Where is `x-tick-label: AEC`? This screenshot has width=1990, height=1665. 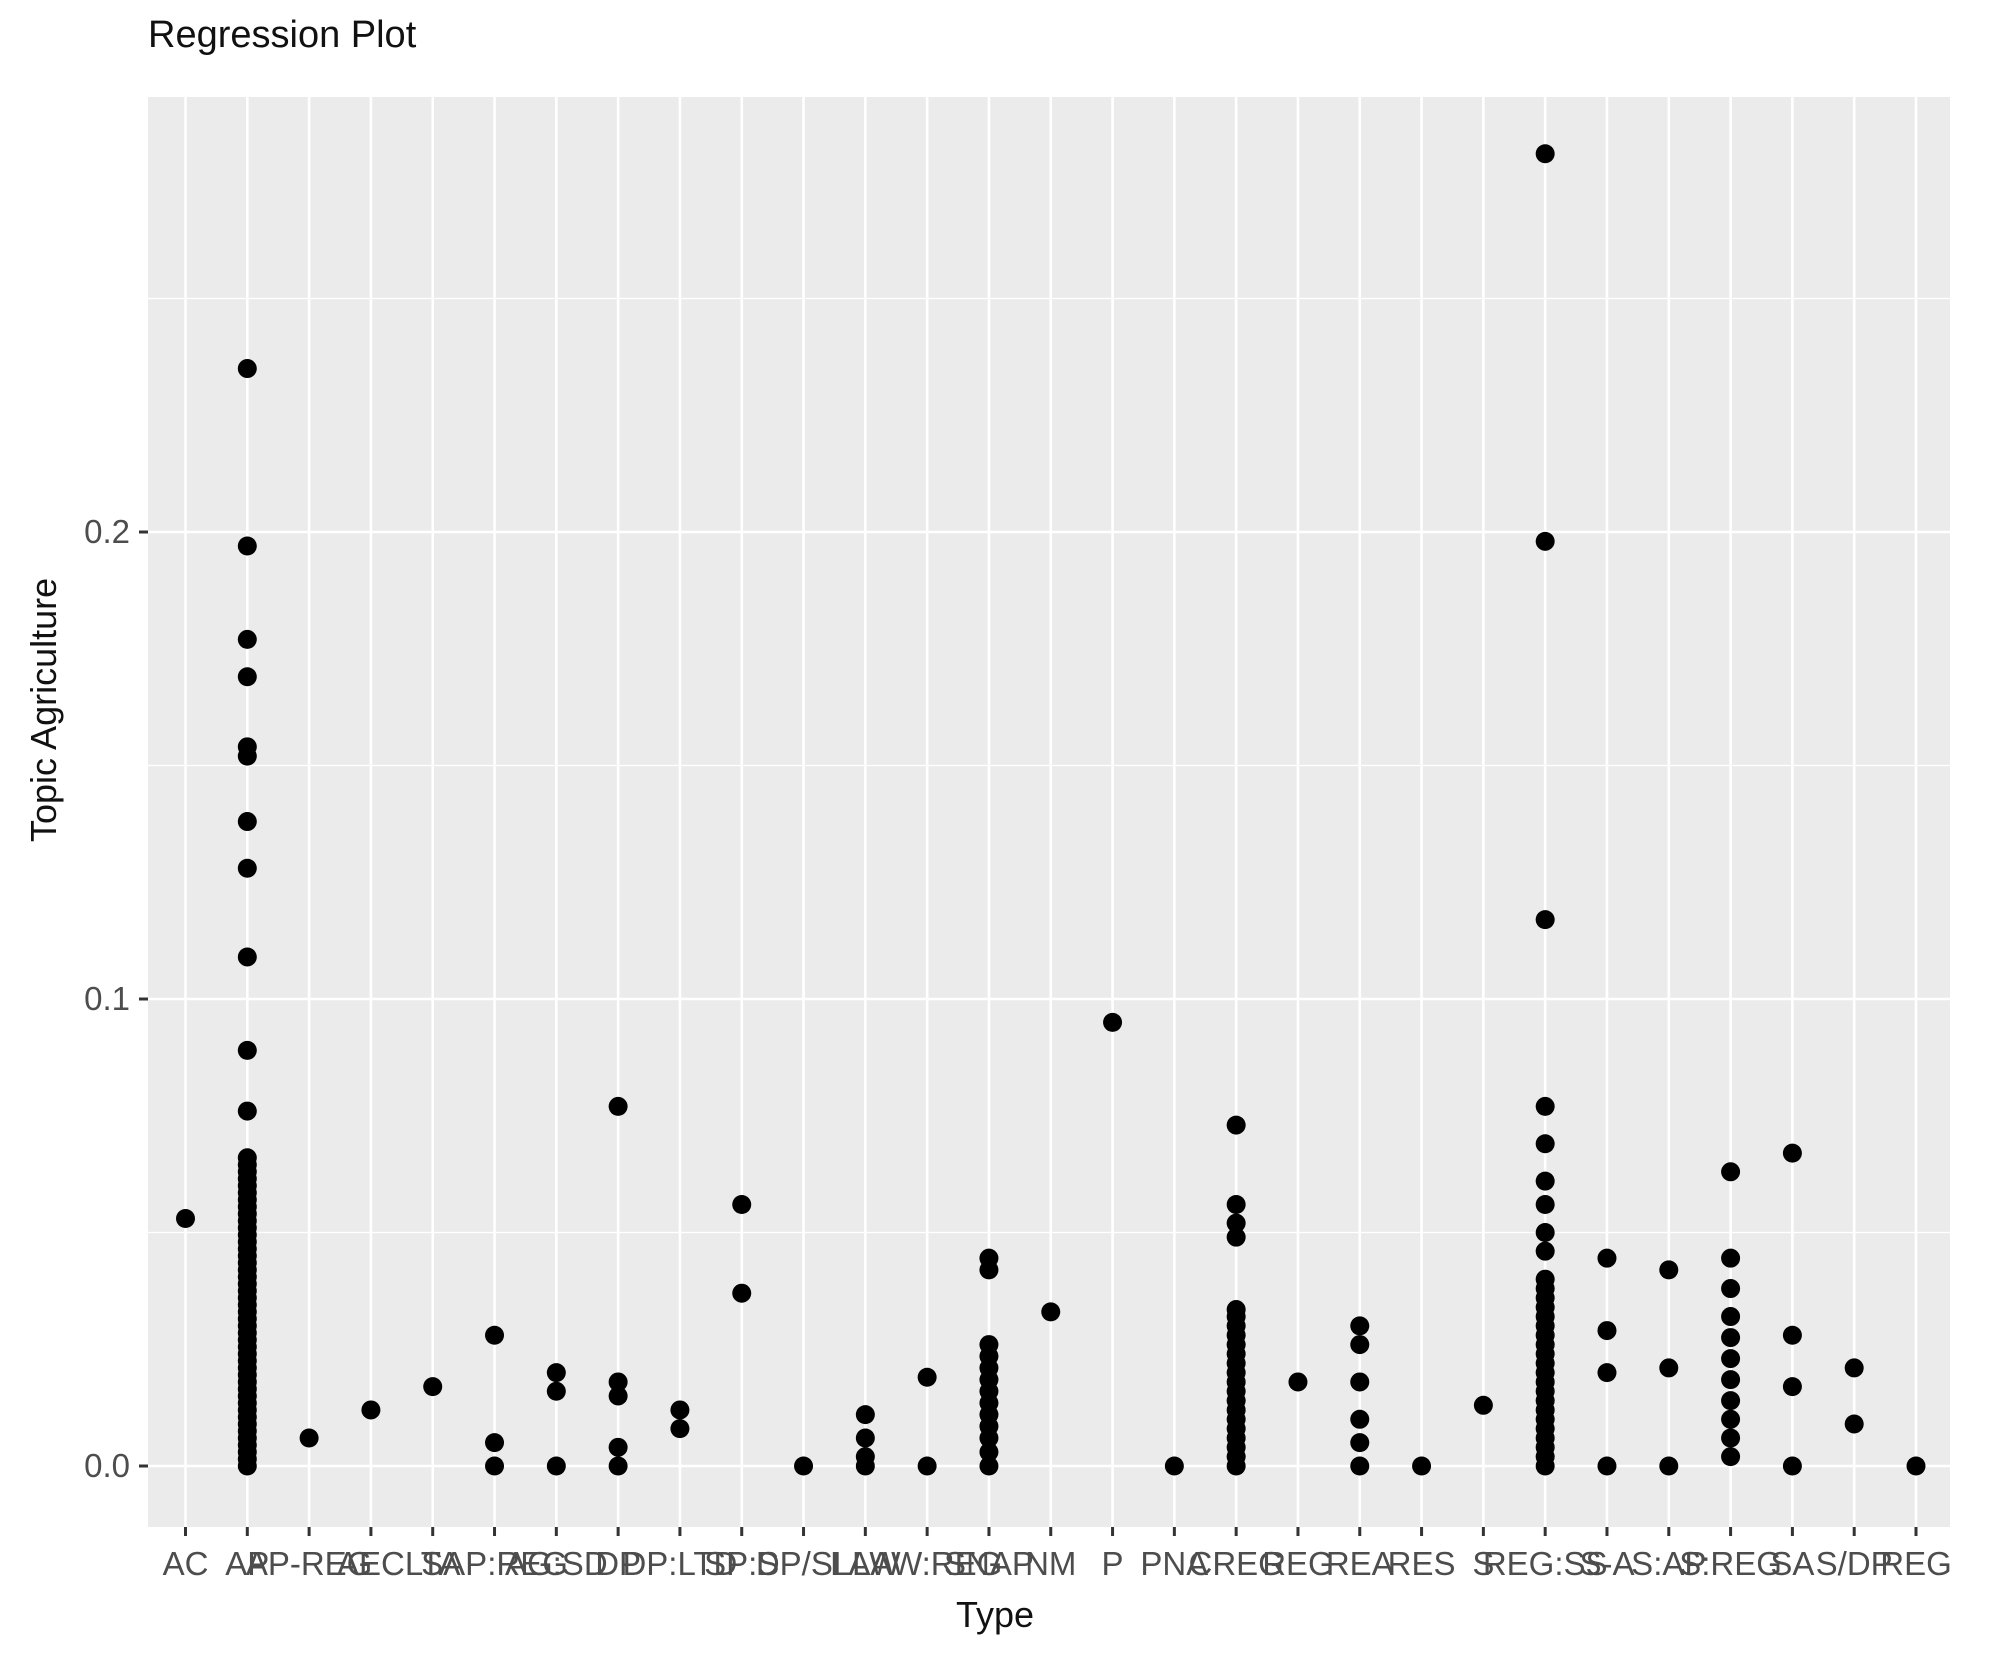 x-tick-label: AEC is located at coordinates (370, 1563).